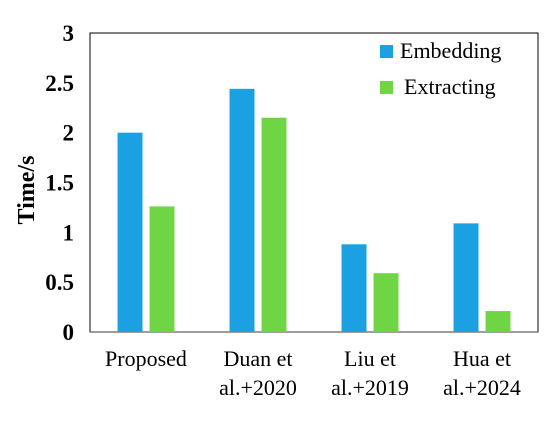  What do you see at coordinates (257, 358) in the screenshot?
I see `x-category-label-line: Duan et` at bounding box center [257, 358].